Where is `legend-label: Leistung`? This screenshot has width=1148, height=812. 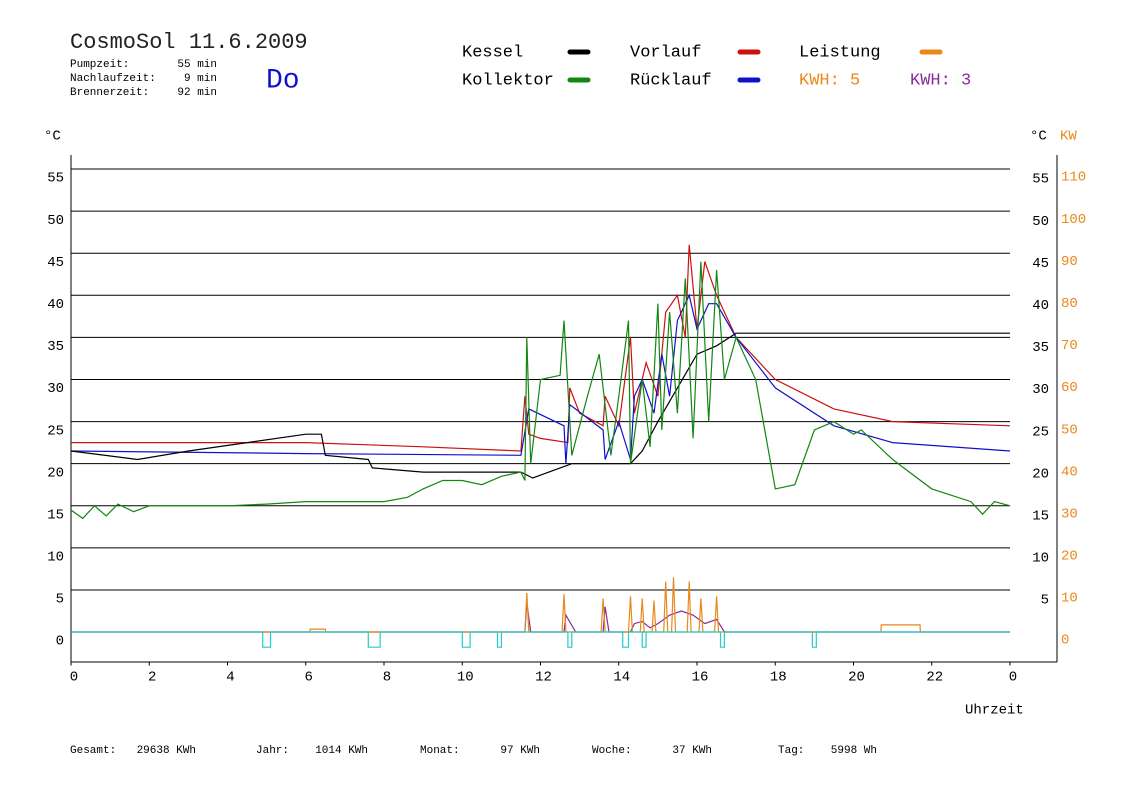
legend-label: Leistung is located at coordinates (840, 52).